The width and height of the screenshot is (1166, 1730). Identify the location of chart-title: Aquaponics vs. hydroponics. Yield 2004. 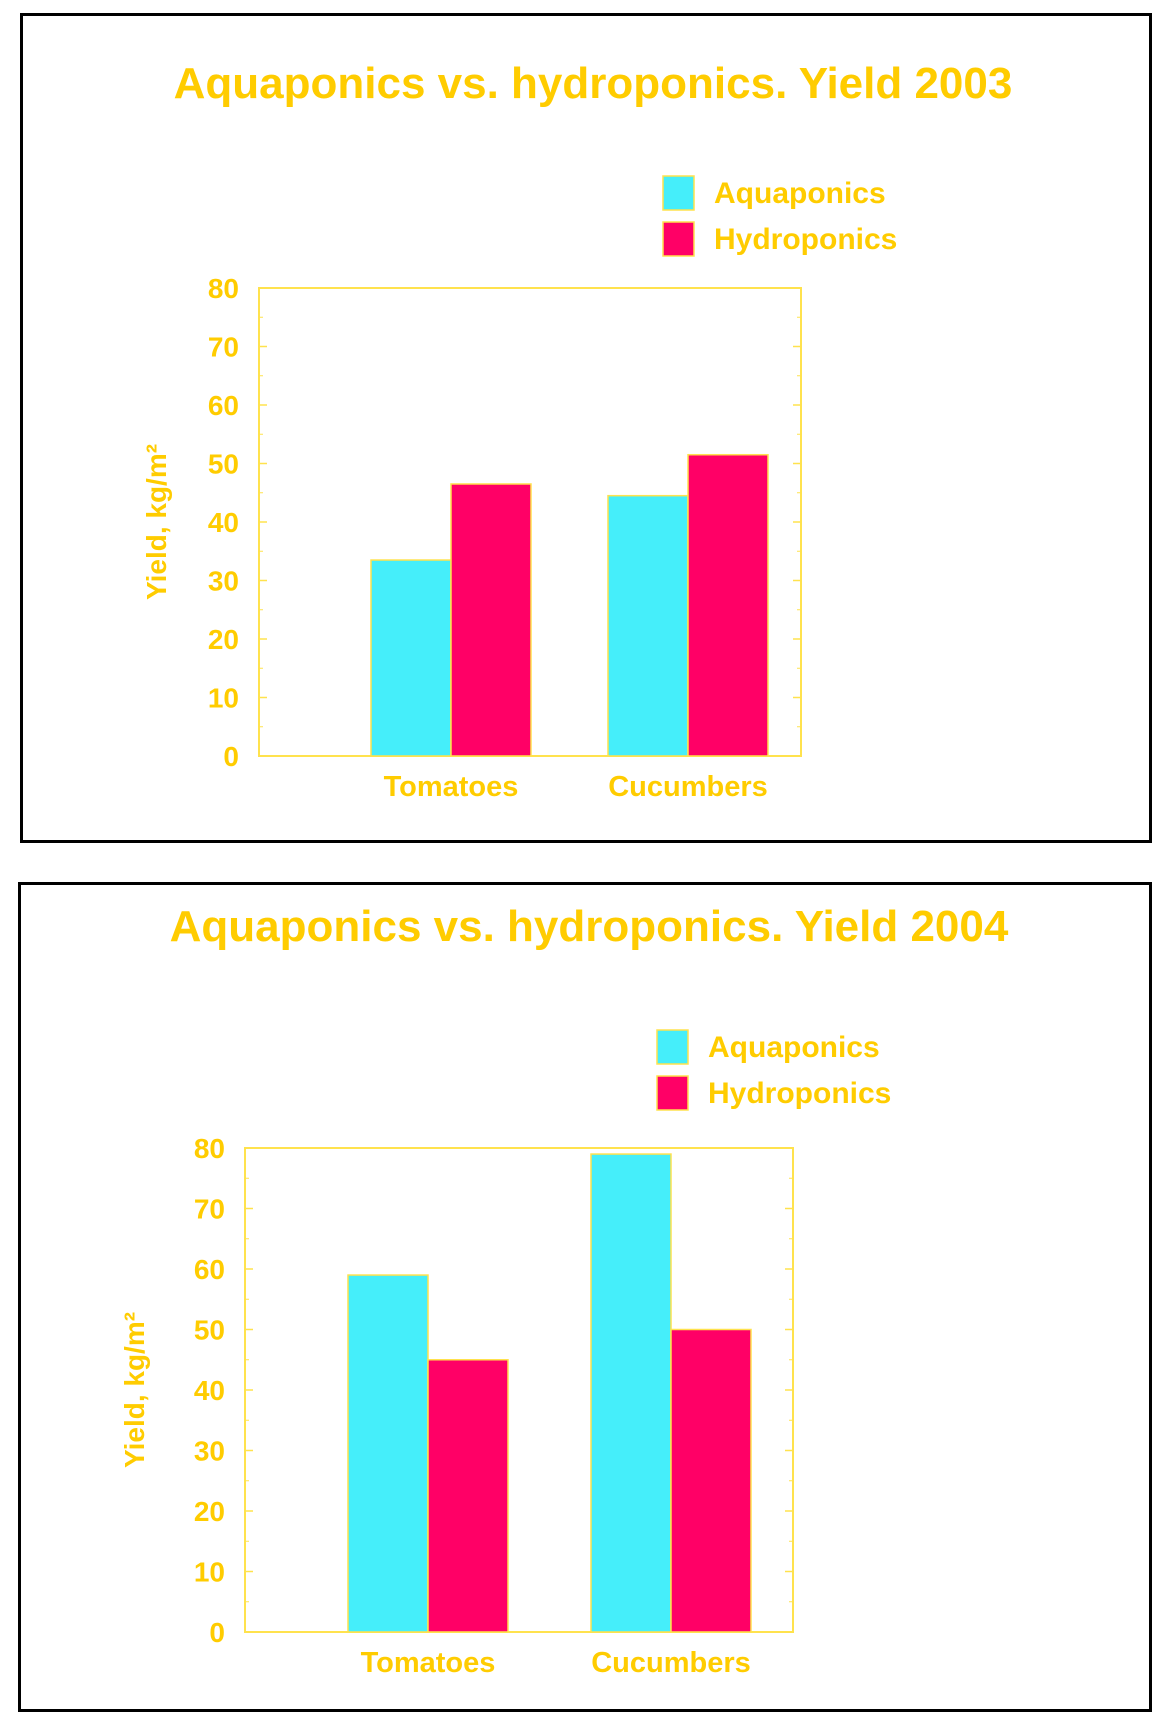
(589, 926).